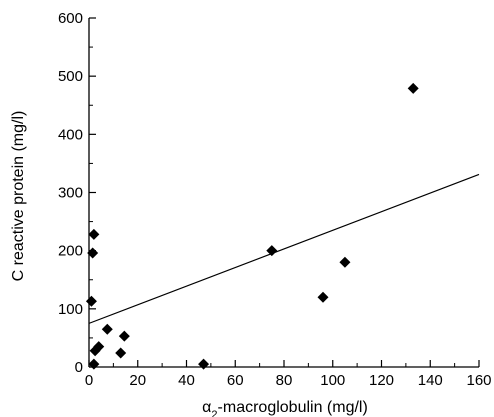  What do you see at coordinates (18, 196) in the screenshot?
I see `y-axis-title: C reactive protein (mg/l)` at bounding box center [18, 196].